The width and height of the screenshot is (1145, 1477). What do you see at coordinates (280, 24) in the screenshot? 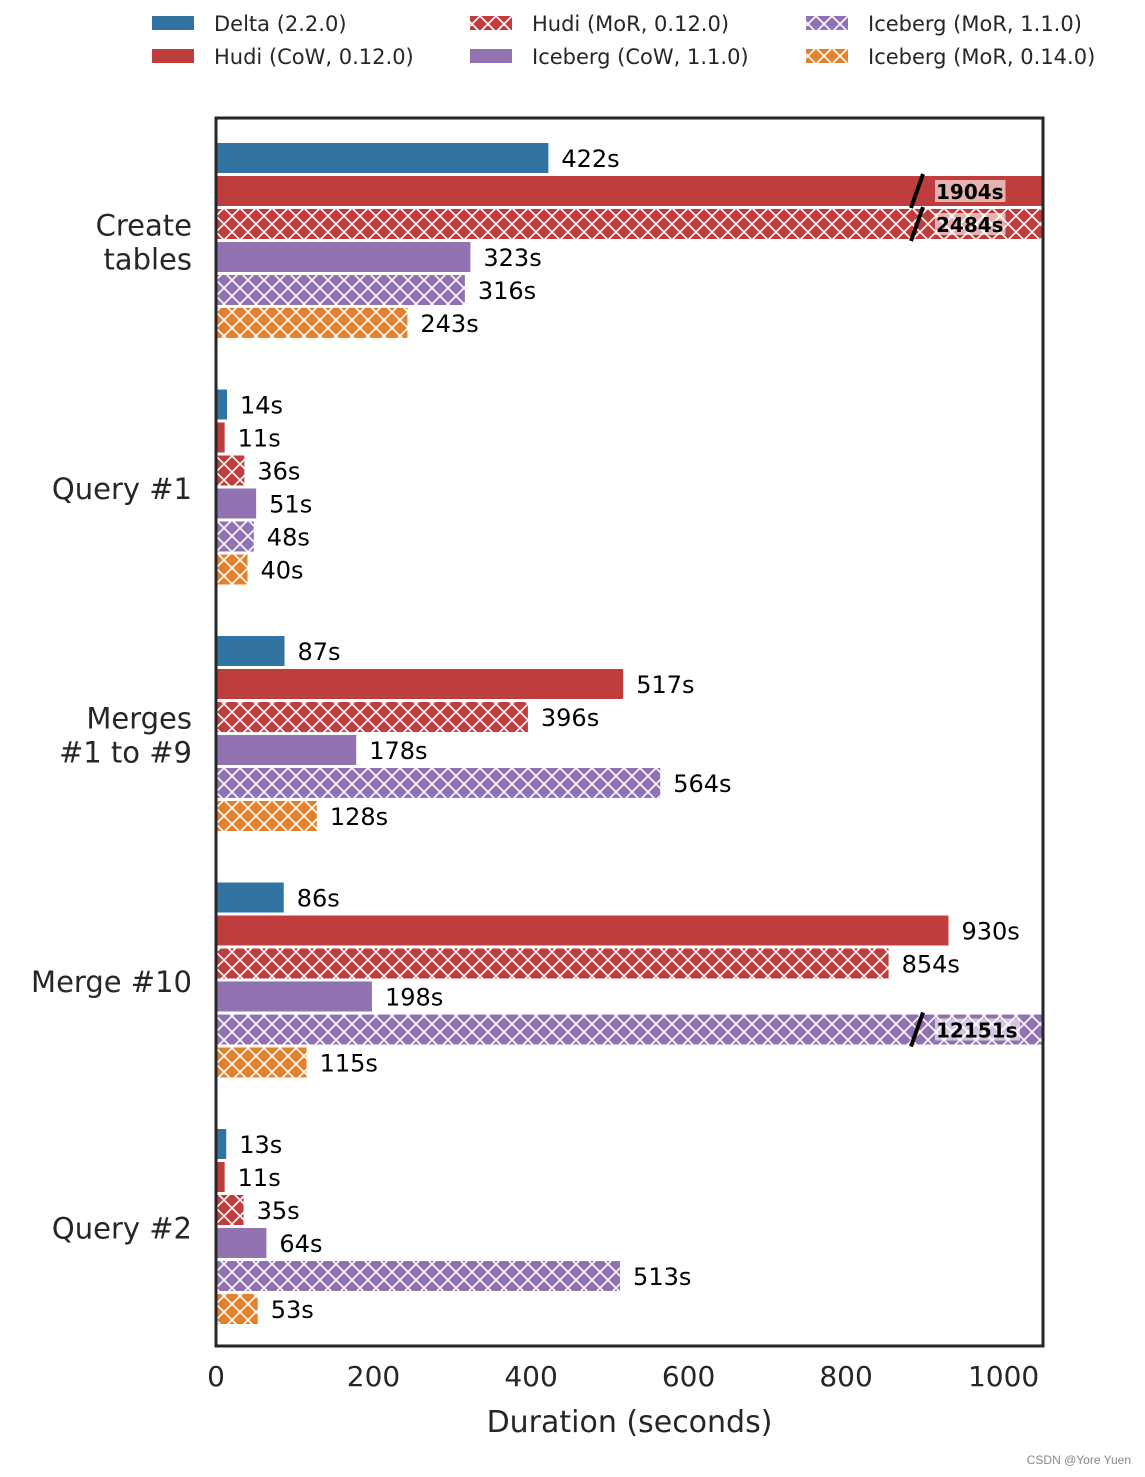
I see `legend-label: Delta (2.2.0)` at bounding box center [280, 24].